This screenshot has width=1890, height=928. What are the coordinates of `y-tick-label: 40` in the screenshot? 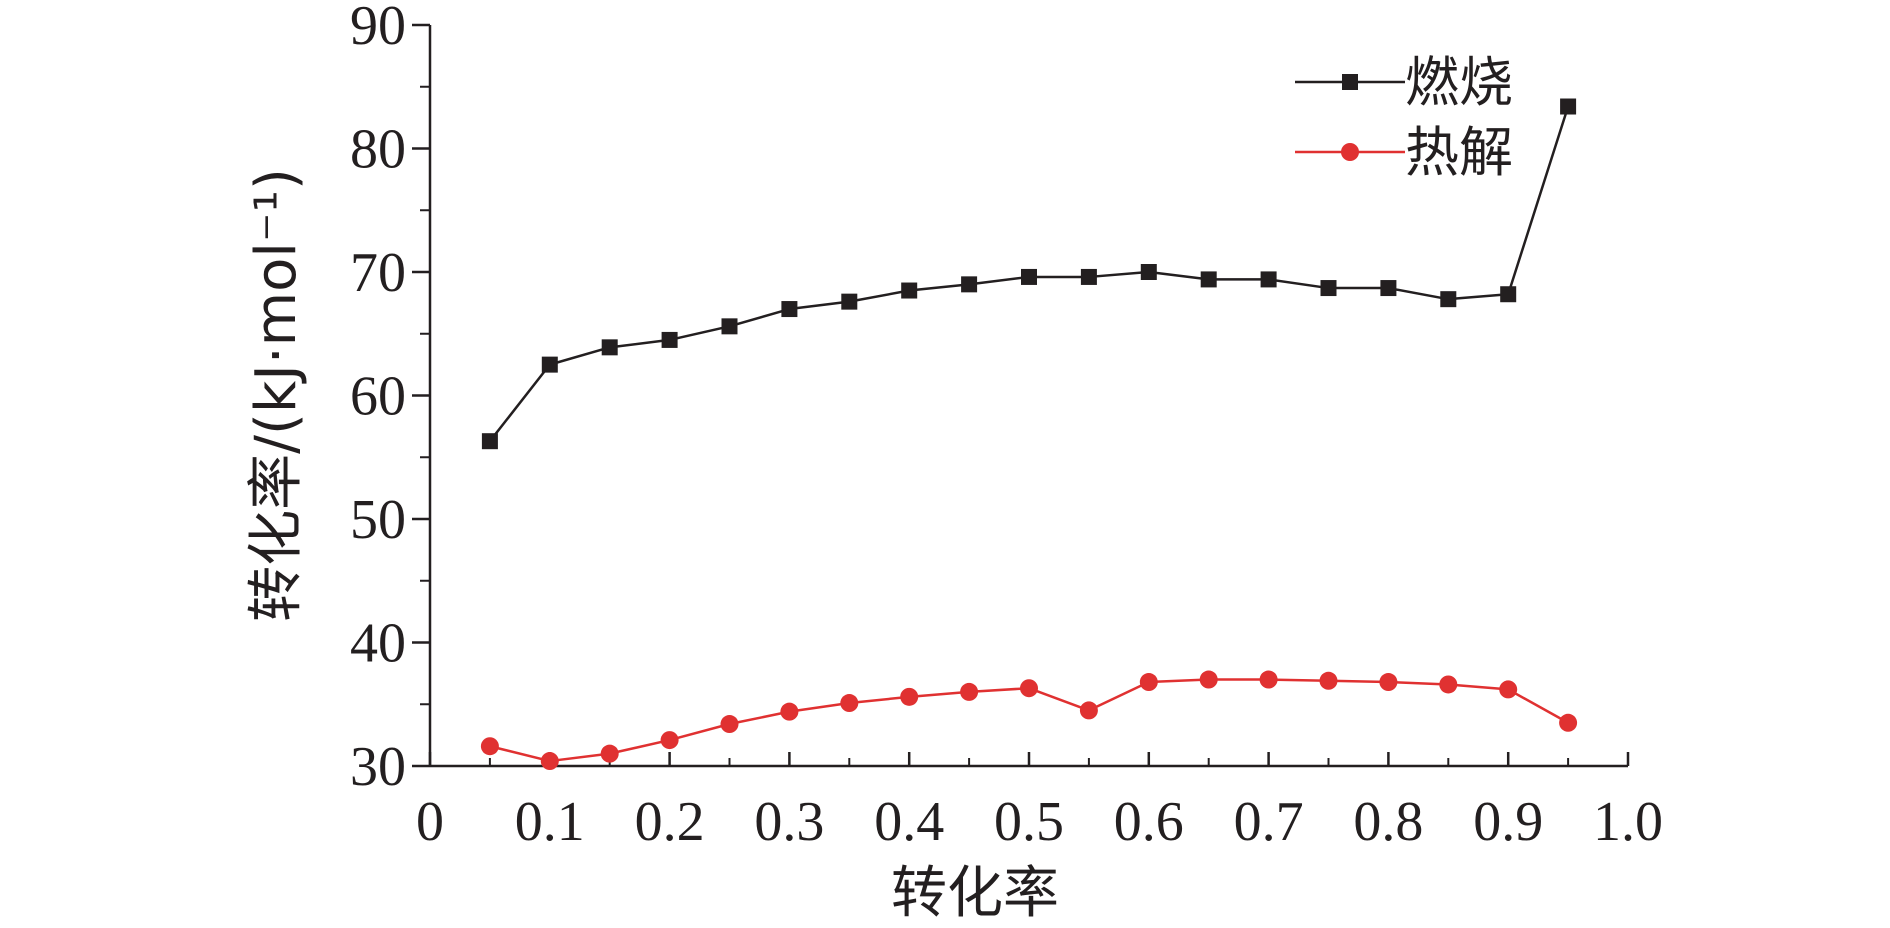 It's located at (378, 644).